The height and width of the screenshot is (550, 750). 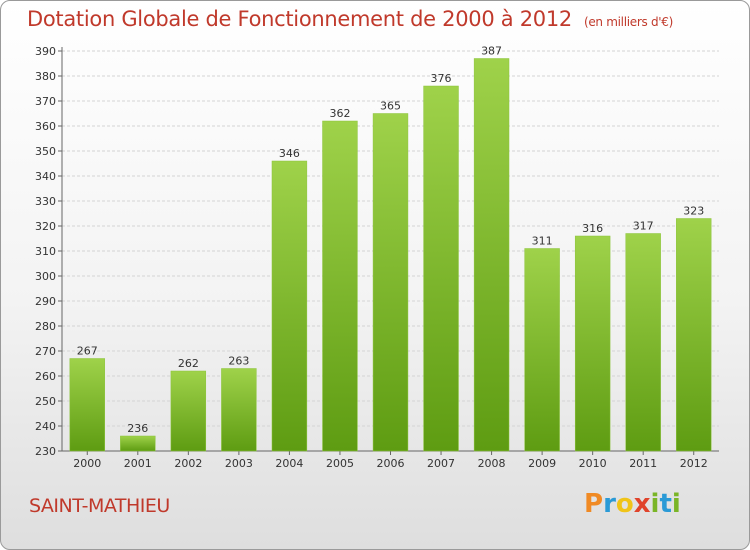 I want to click on data-label: 267, so click(x=87, y=351).